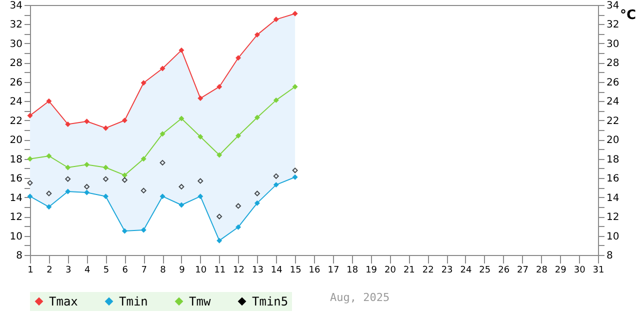 The height and width of the screenshot is (315, 640). I want to click on x-tick-label: 25, so click(485, 271).